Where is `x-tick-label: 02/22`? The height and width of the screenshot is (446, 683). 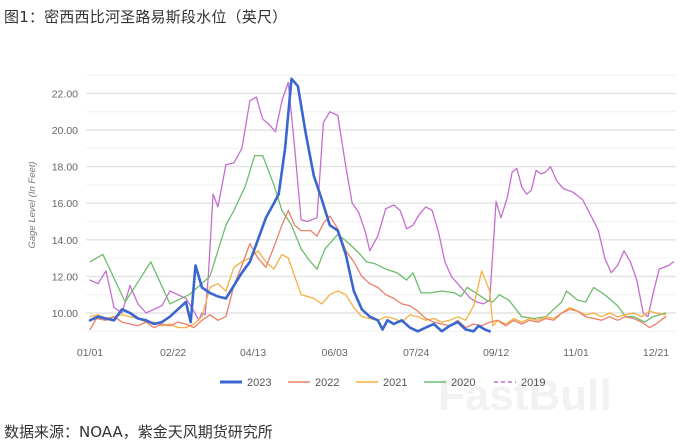
x-tick-label: 02/22 is located at coordinates (173, 353).